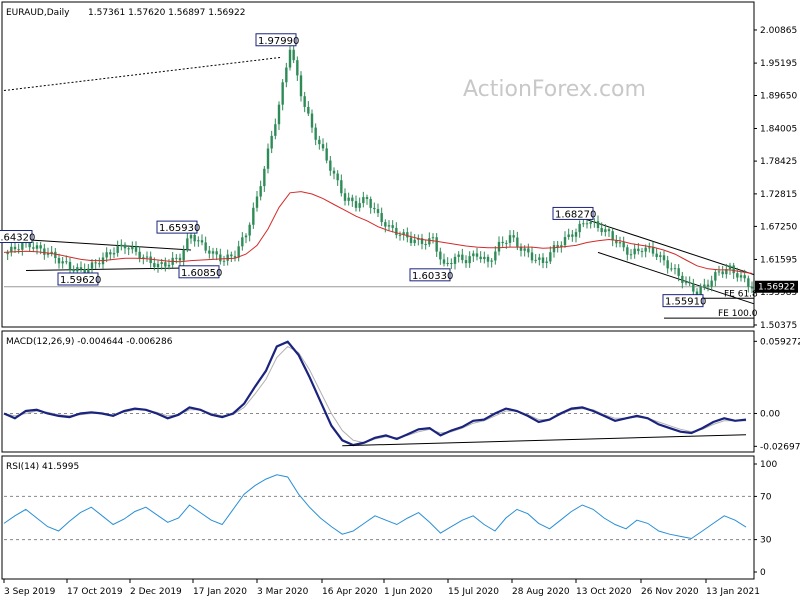  I want to click on rsi-tick-label: 100, so click(768, 465).